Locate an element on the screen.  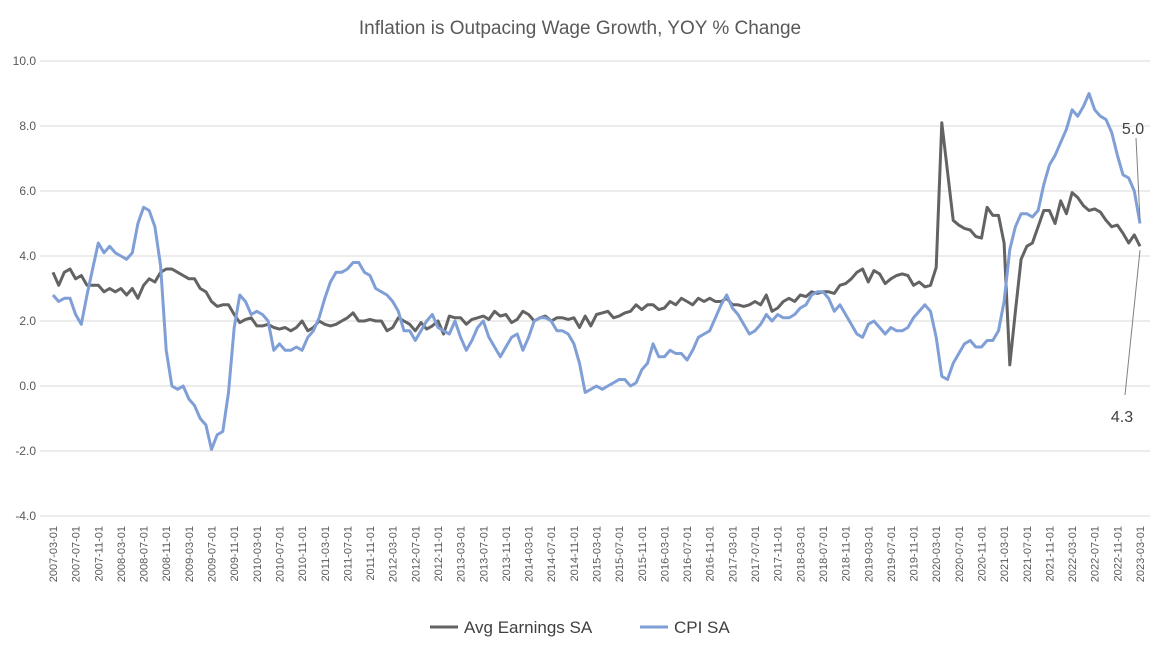
x-tick-label: 2008-03-01 is located at coordinates (122, 554).